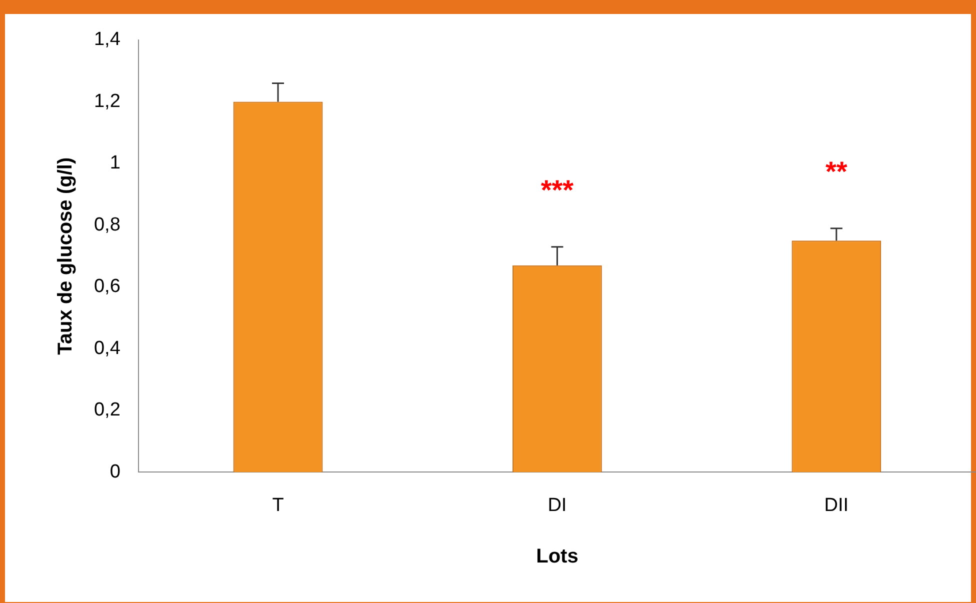 The image size is (976, 603). Describe the element at coordinates (107, 348) in the screenshot. I see `y-tick-label: 0,4` at that location.